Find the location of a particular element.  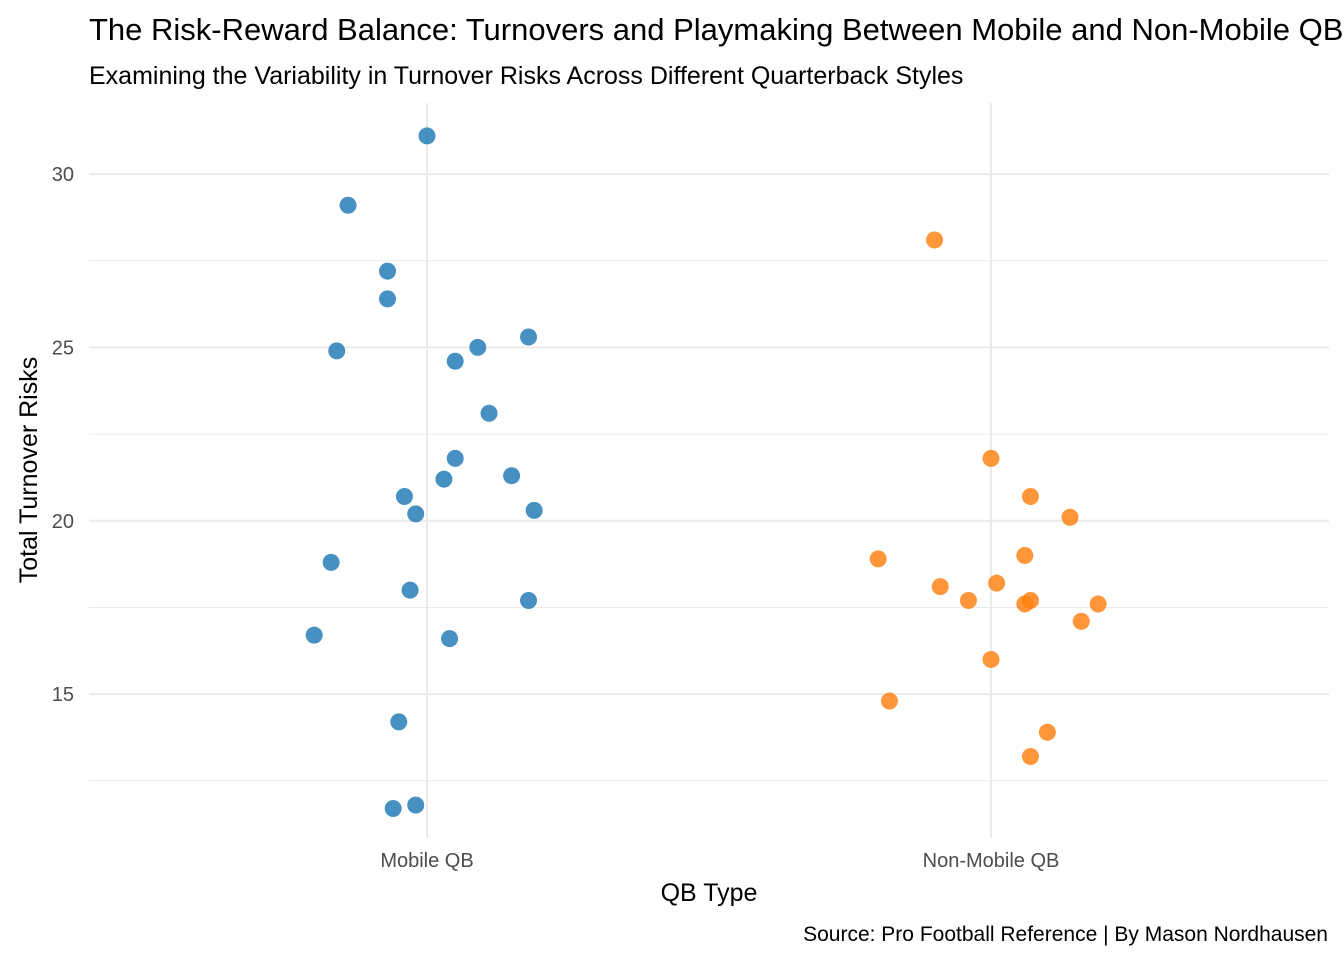

y-axis-title: Total Turnover Risks is located at coordinates (29, 470).